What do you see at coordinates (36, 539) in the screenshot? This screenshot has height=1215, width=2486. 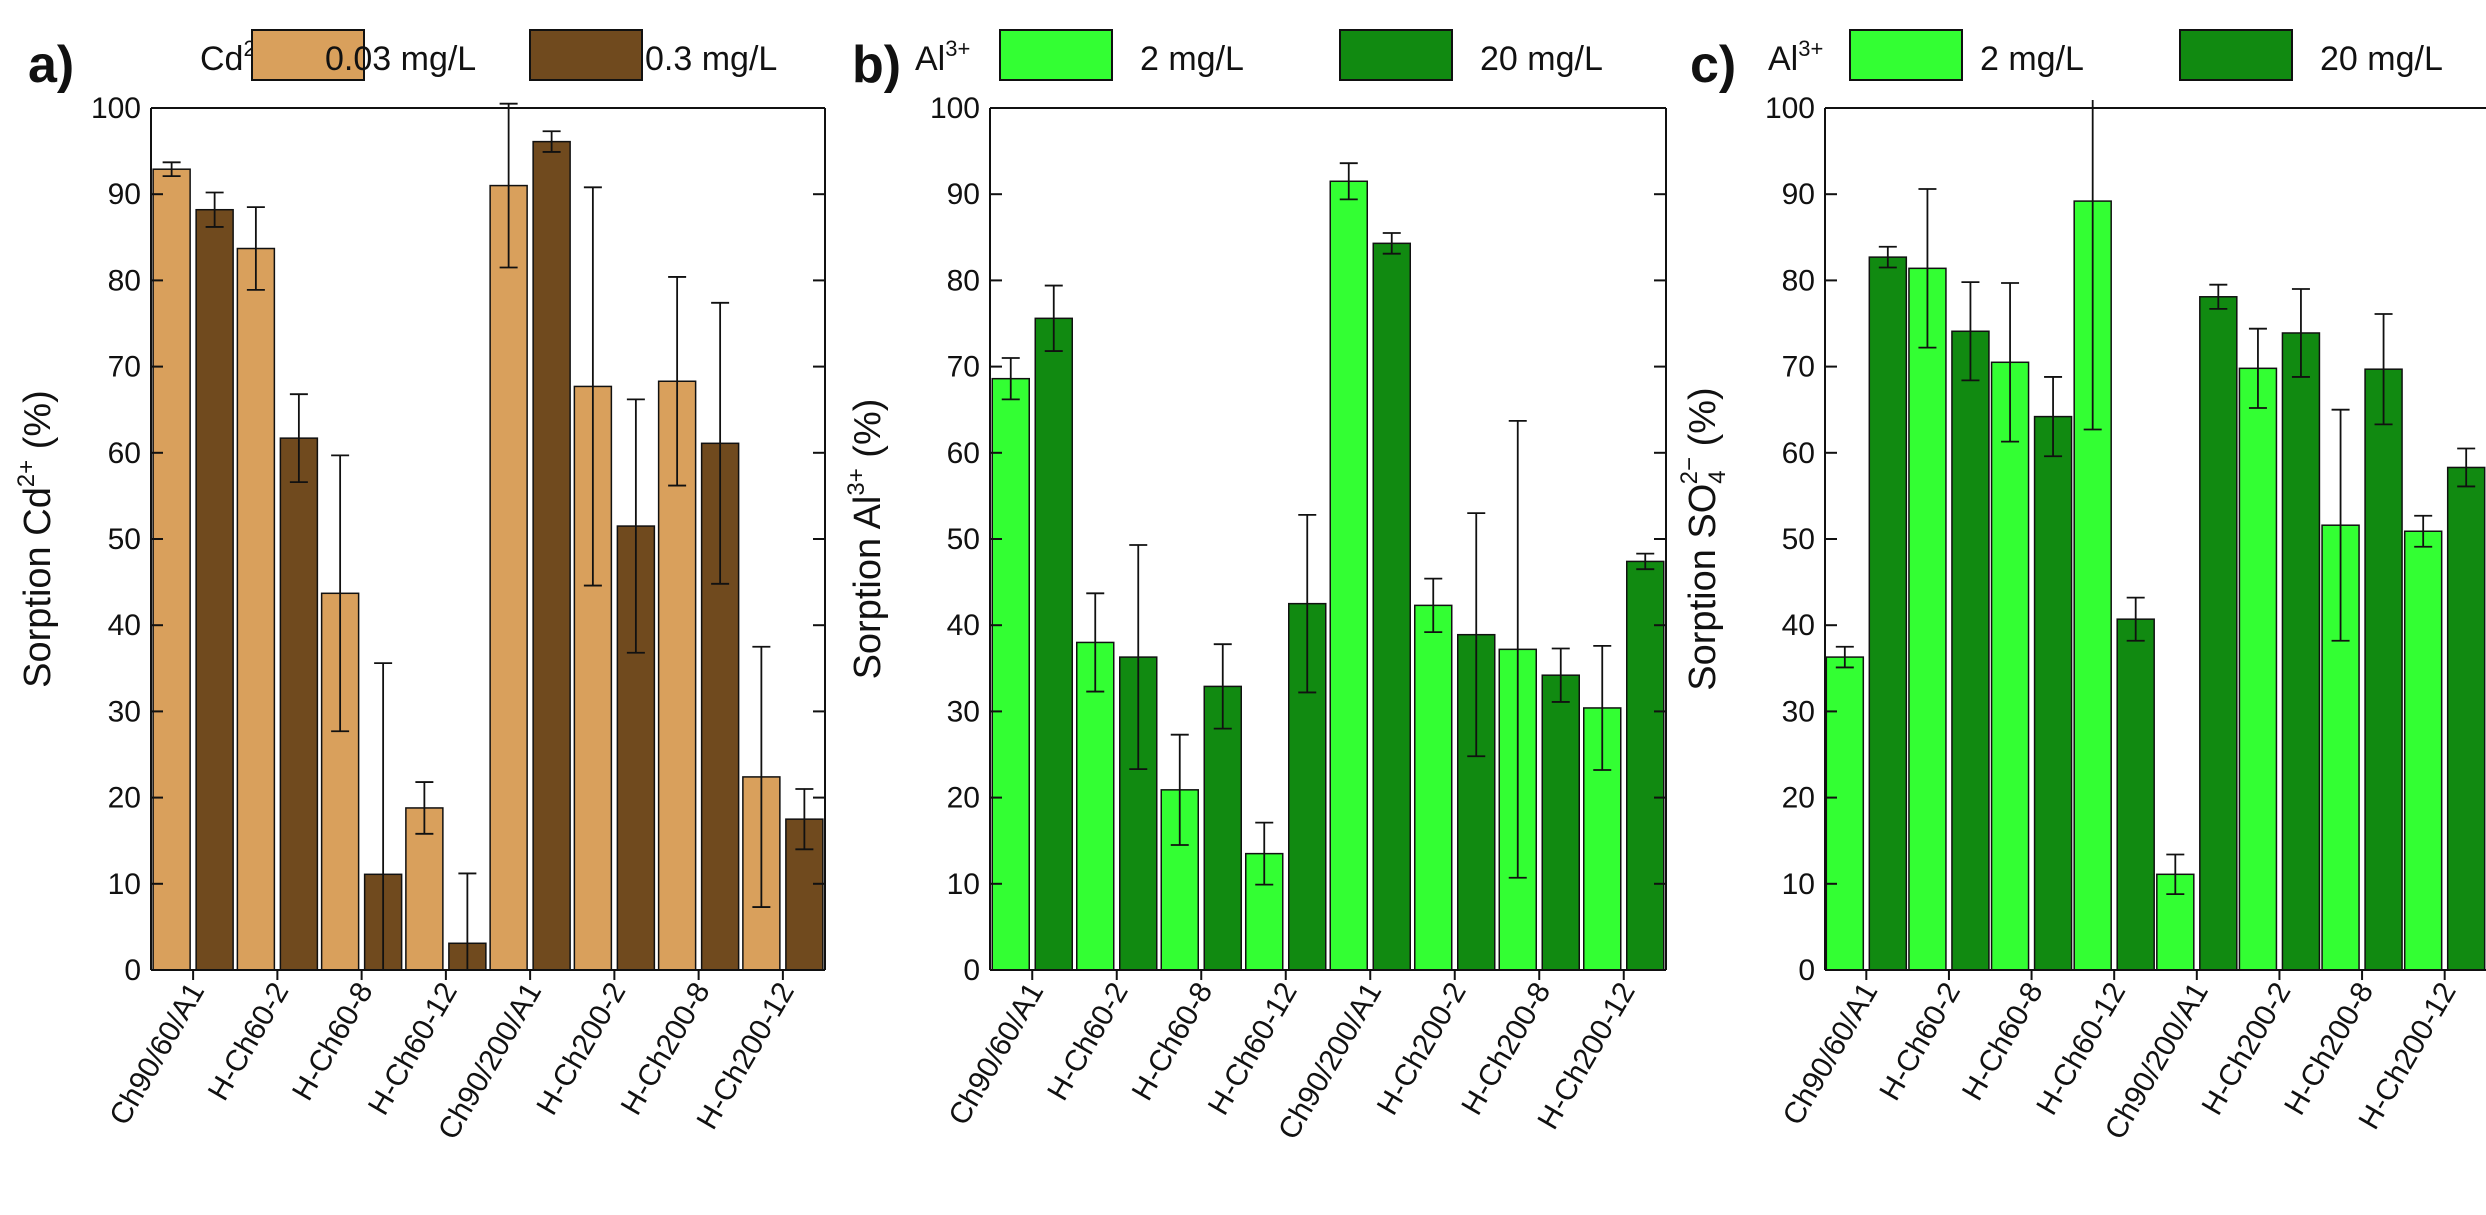 I see `y-axis-title: Sorption Cd2+ (%)` at bounding box center [36, 539].